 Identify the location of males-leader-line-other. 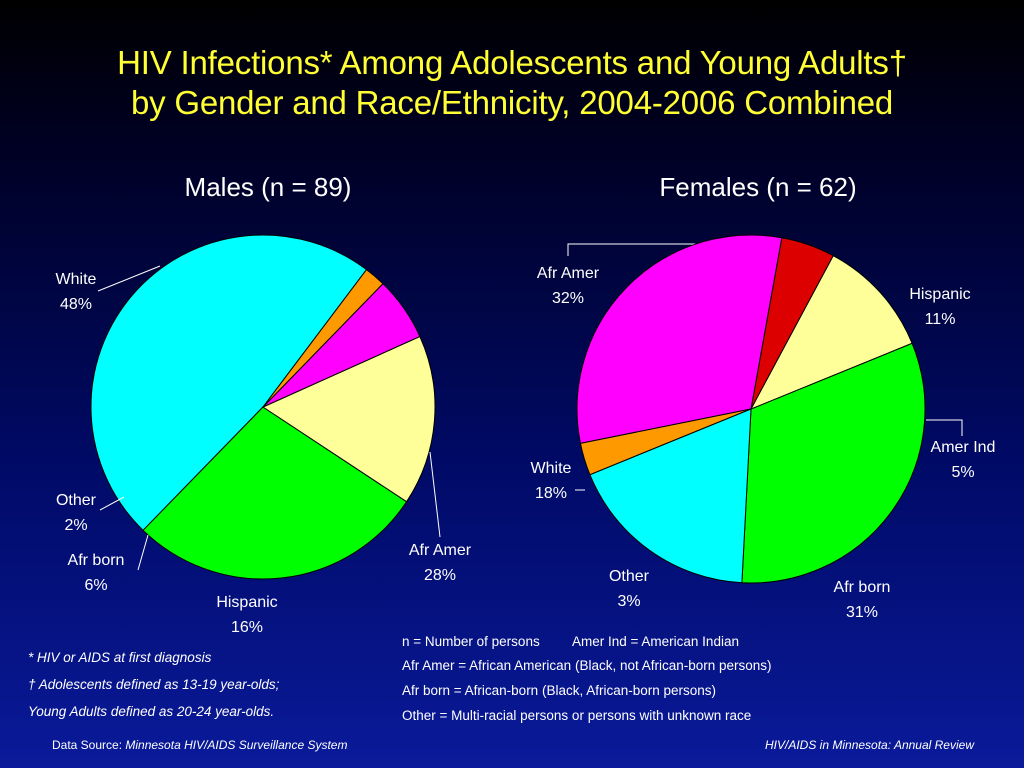
(112, 503).